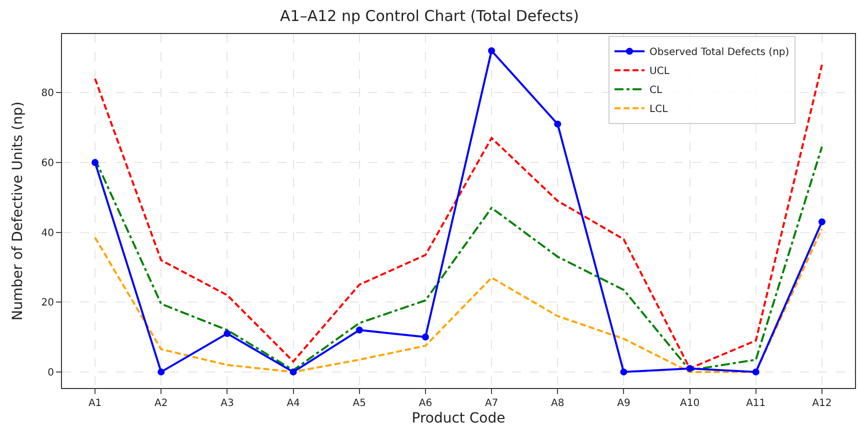 The image size is (859, 428). Describe the element at coordinates (47, 94) in the screenshot. I see `y-tick-label: 80` at that location.